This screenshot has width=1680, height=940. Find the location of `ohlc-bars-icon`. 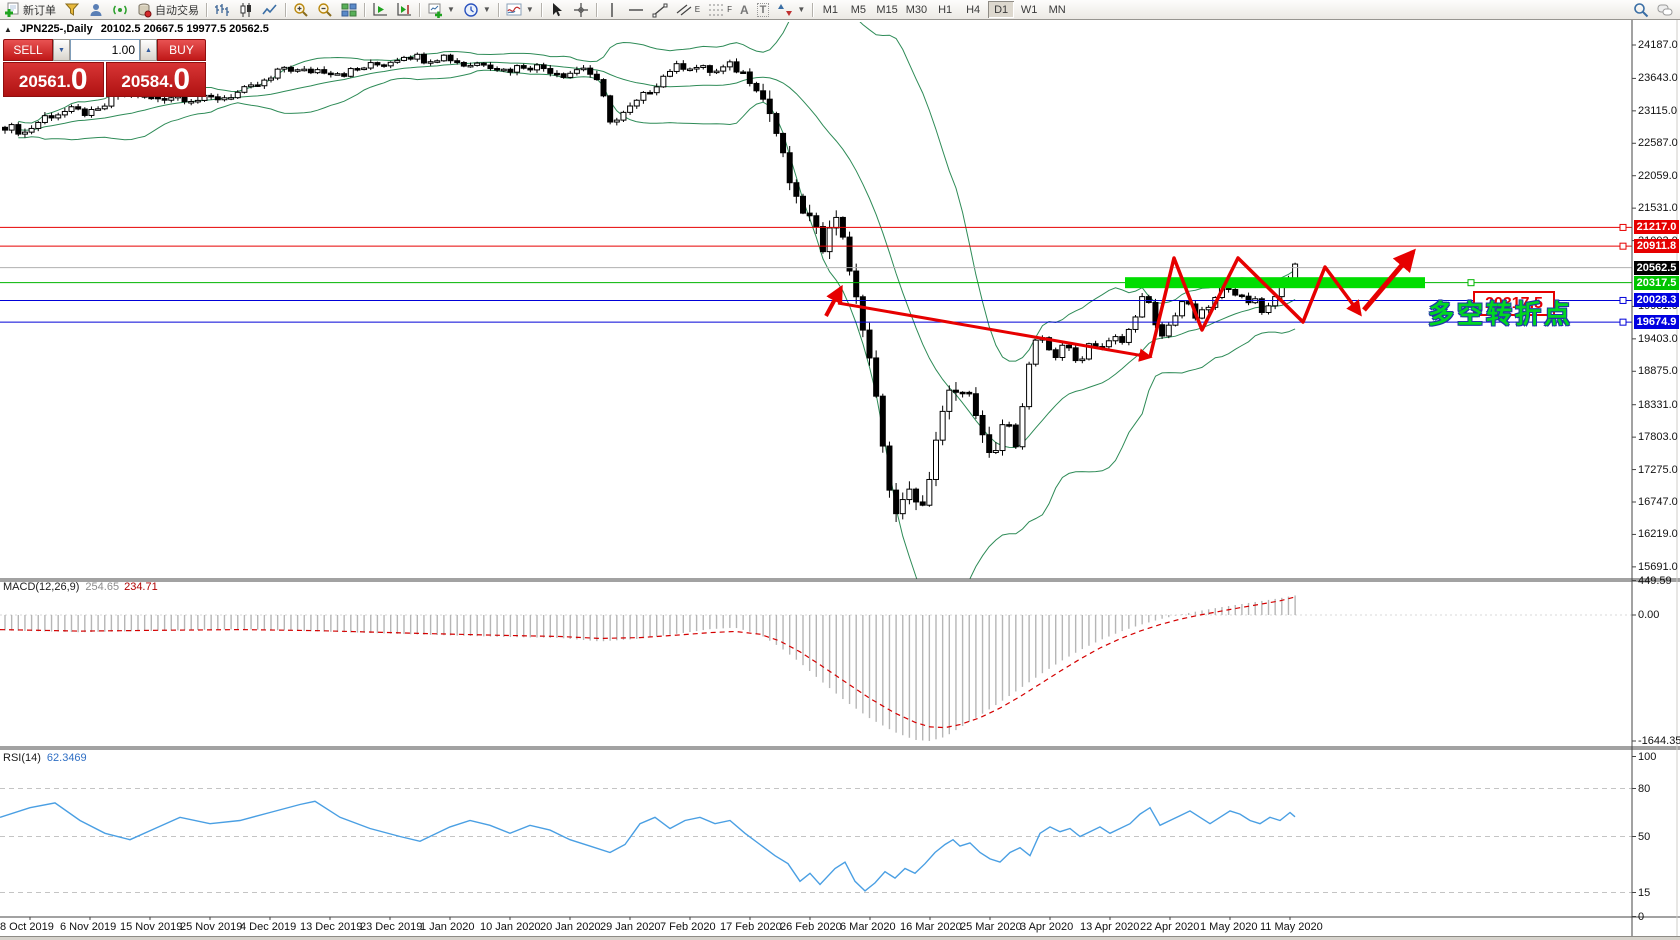

ohlc-bars-icon is located at coordinates (222, 9).